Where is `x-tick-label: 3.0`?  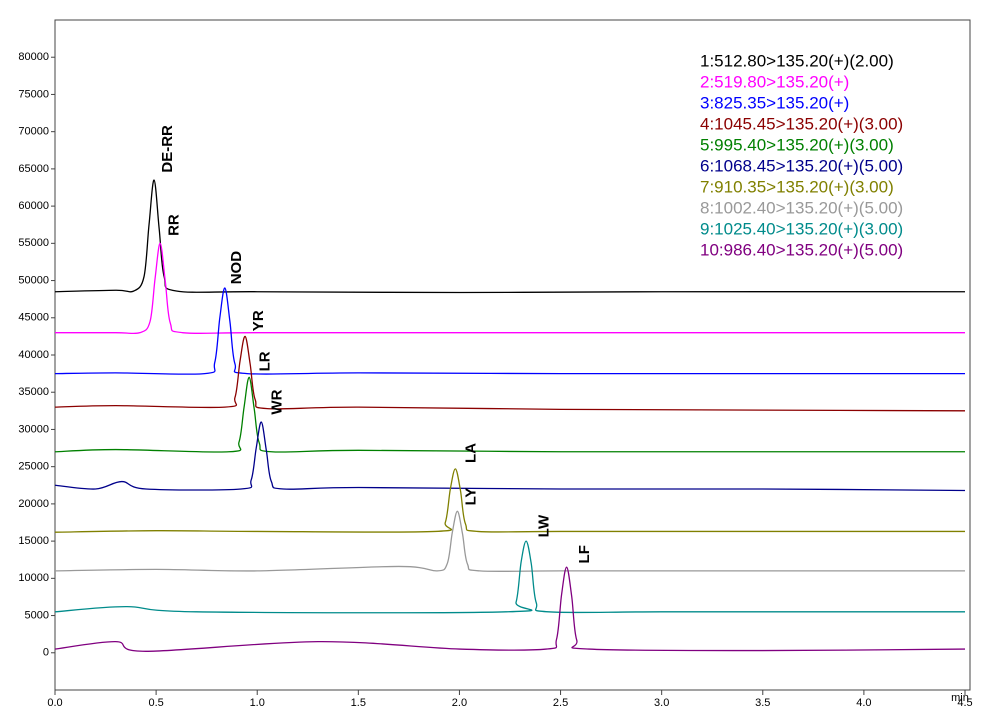 x-tick-label: 3.0 is located at coordinates (661, 703).